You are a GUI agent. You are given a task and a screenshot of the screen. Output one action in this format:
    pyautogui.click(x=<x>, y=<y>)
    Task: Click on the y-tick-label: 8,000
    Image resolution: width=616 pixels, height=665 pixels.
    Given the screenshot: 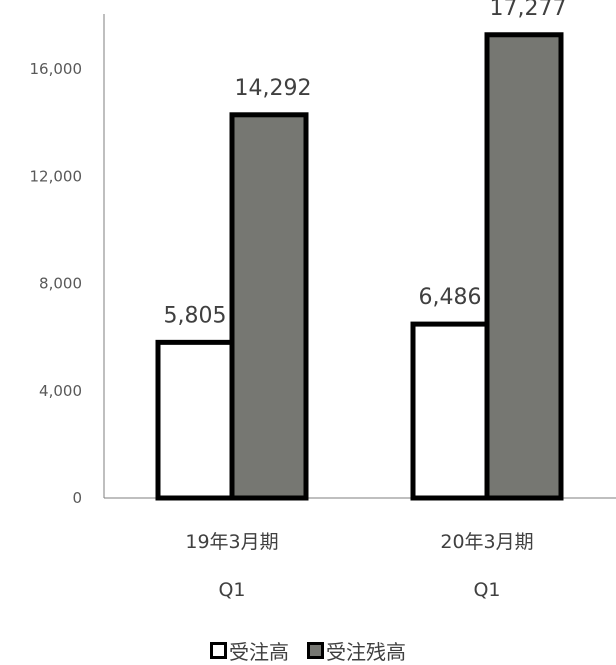 What is the action you would take?
    pyautogui.click(x=60, y=284)
    